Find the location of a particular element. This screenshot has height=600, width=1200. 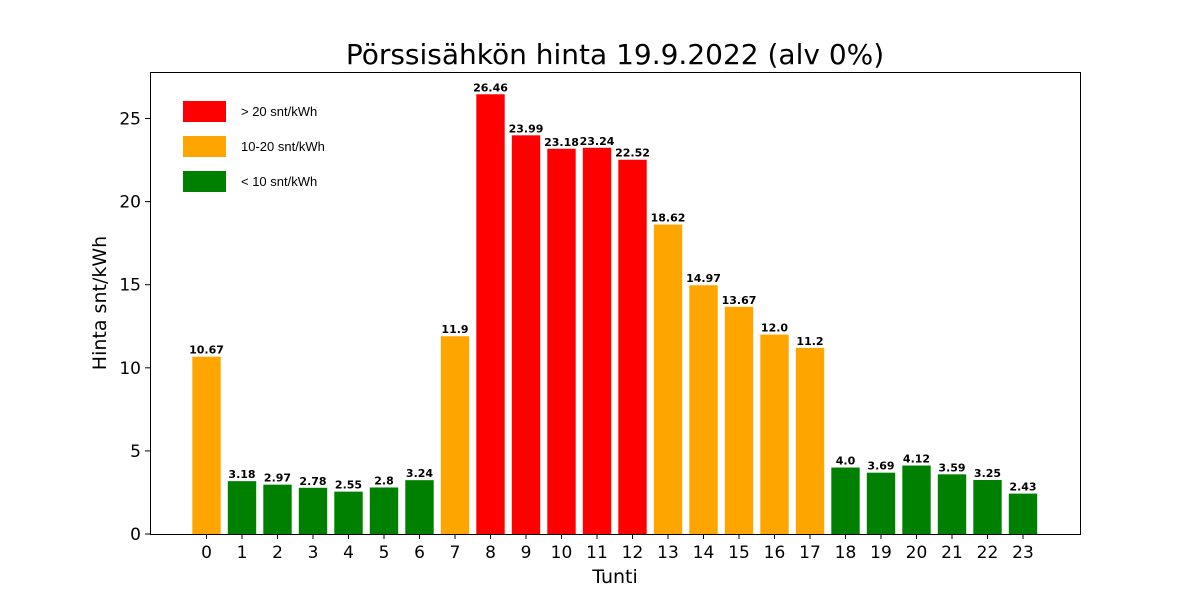

data-label-hour-13: 18.62 is located at coordinates (668, 218).